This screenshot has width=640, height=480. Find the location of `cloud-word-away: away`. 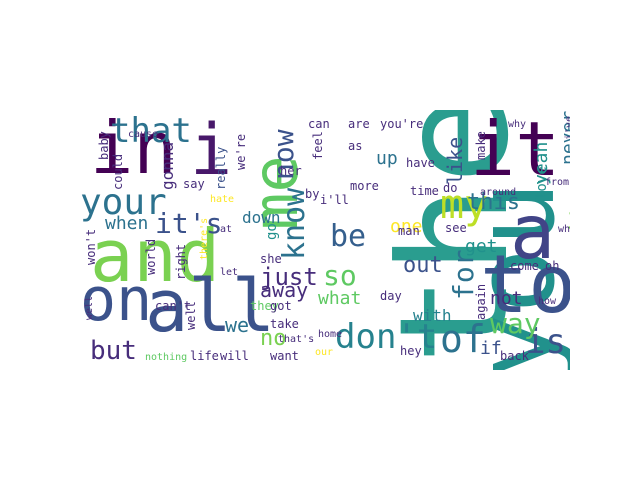

cloud-word-away: away is located at coordinates (284, 290).